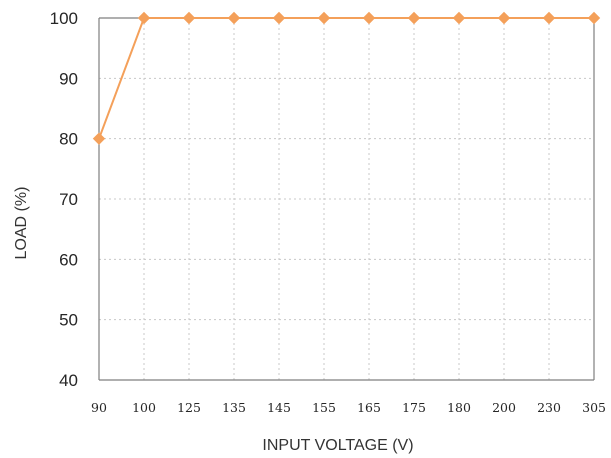 This screenshot has height=458, width=611. What do you see at coordinates (144, 407) in the screenshot?
I see `x-tick-label: 100` at bounding box center [144, 407].